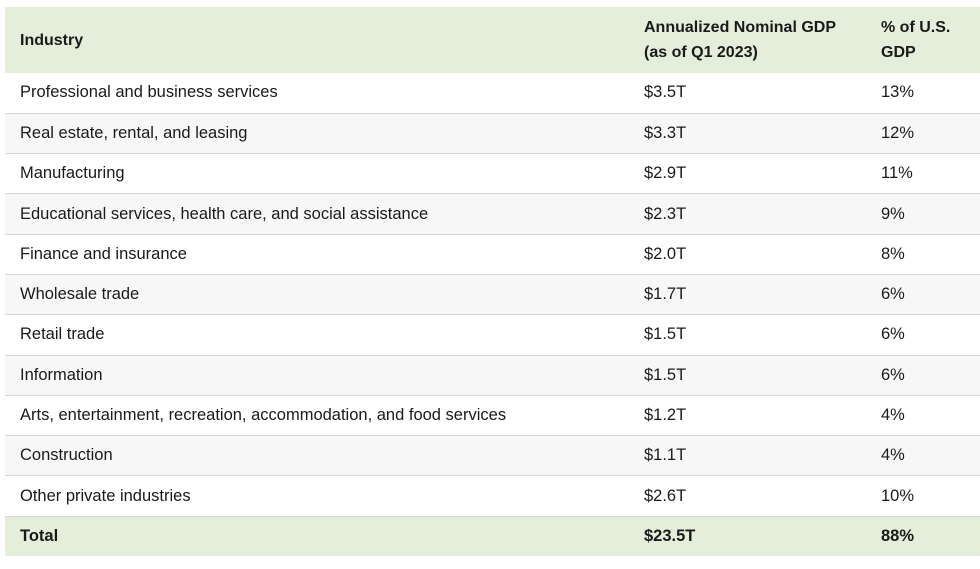 Image resolution: width=980 pixels, height=569 pixels. Describe the element at coordinates (492, 335) in the screenshot. I see `table-row: Retail trade $1.5T 6%` at that location.